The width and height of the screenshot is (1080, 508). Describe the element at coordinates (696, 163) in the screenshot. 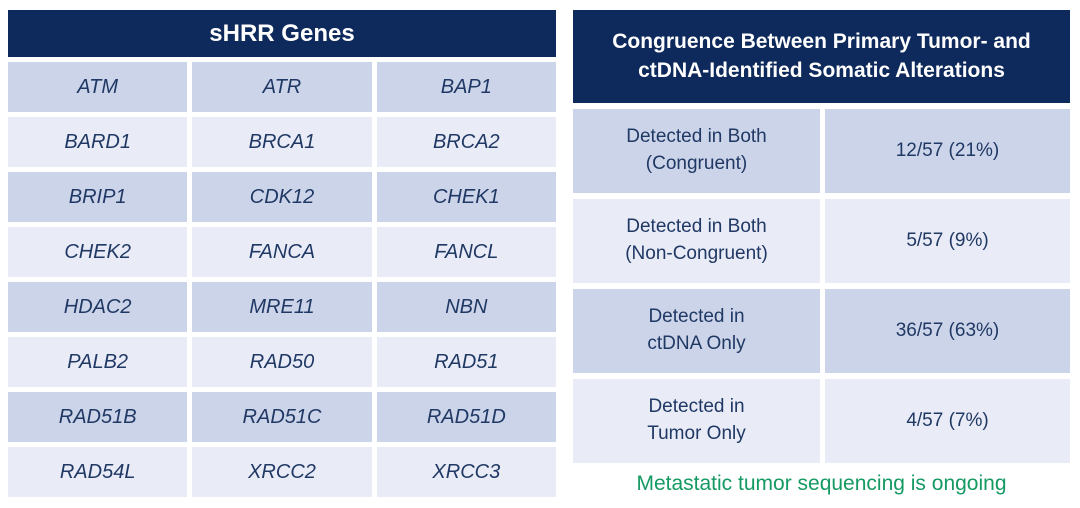

I see `row-label-line-2: (Congruent)` at that location.